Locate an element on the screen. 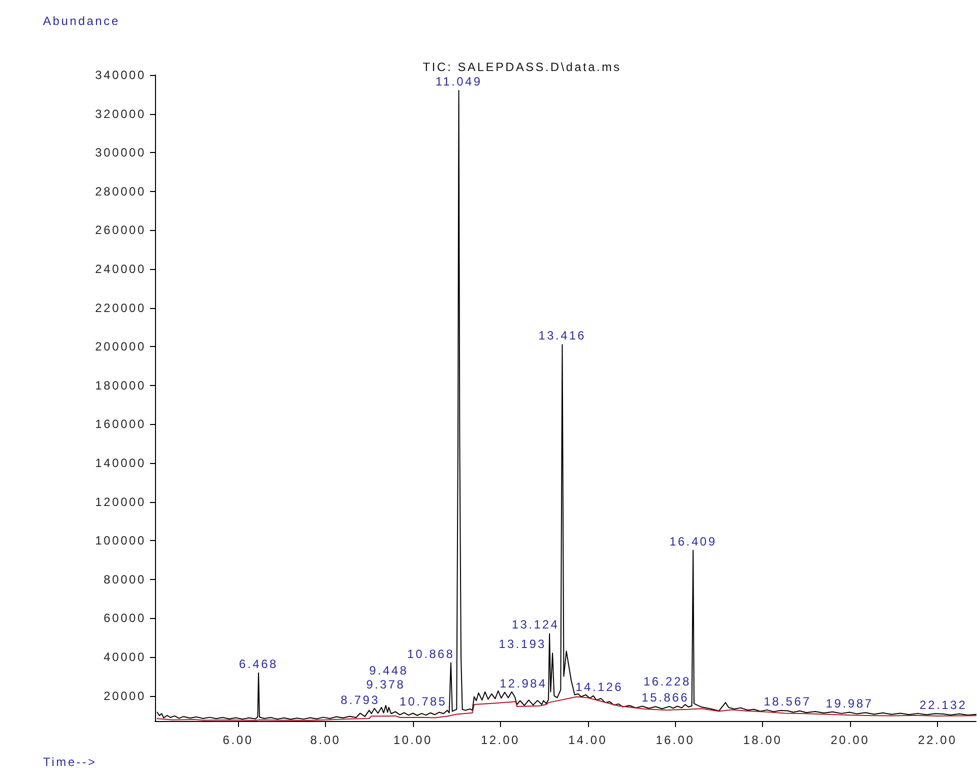  annotation: 8.793 is located at coordinates (360, 700).